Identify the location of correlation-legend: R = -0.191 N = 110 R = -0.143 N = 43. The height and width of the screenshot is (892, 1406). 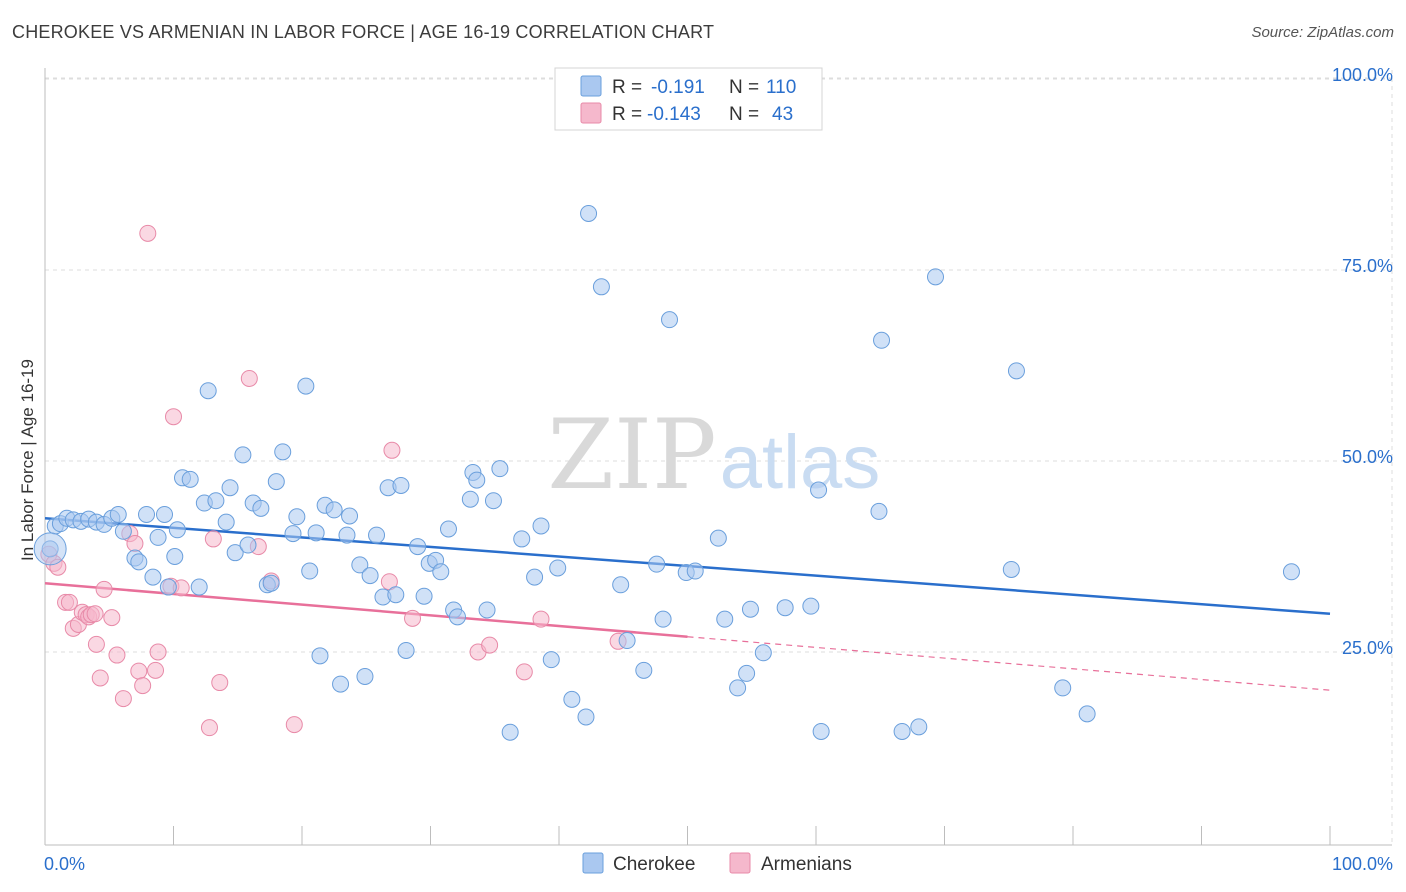
(688, 99).